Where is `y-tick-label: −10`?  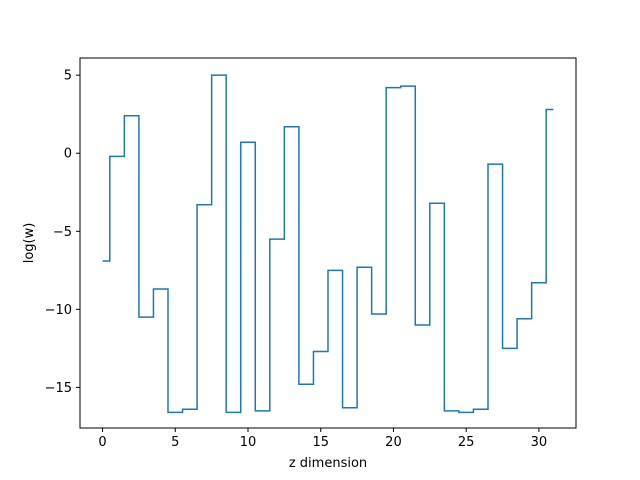 y-tick-label: −10 is located at coordinates (58, 310).